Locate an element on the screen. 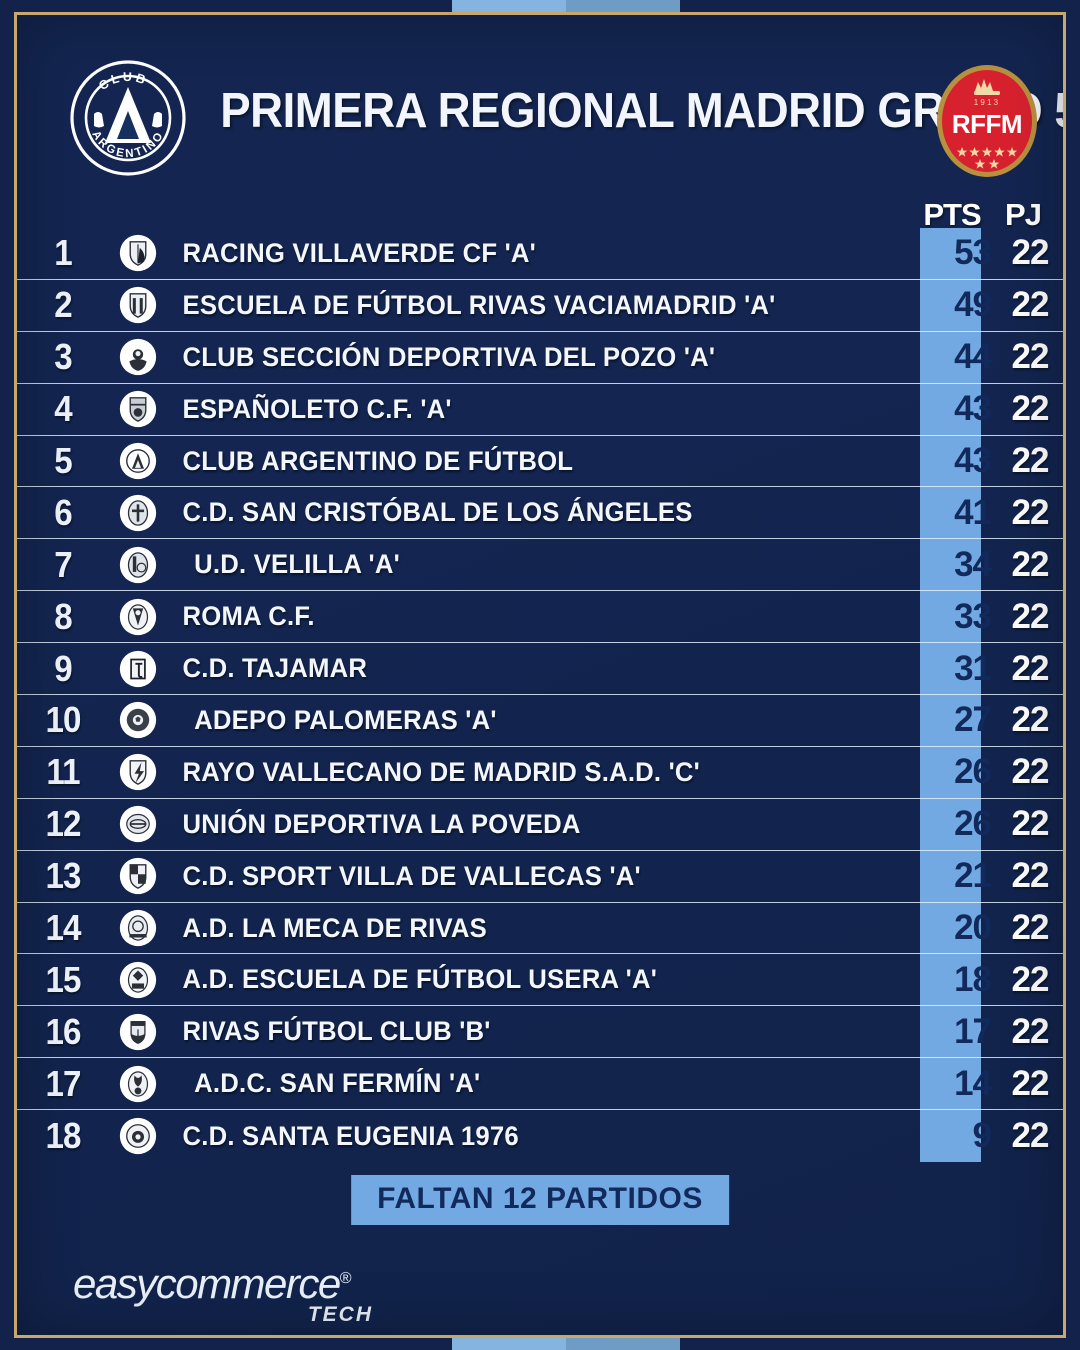 Image resolution: width=1080 pixels, height=1350 pixels. rayo-vallecano-crest-icon is located at coordinates (138, 772).